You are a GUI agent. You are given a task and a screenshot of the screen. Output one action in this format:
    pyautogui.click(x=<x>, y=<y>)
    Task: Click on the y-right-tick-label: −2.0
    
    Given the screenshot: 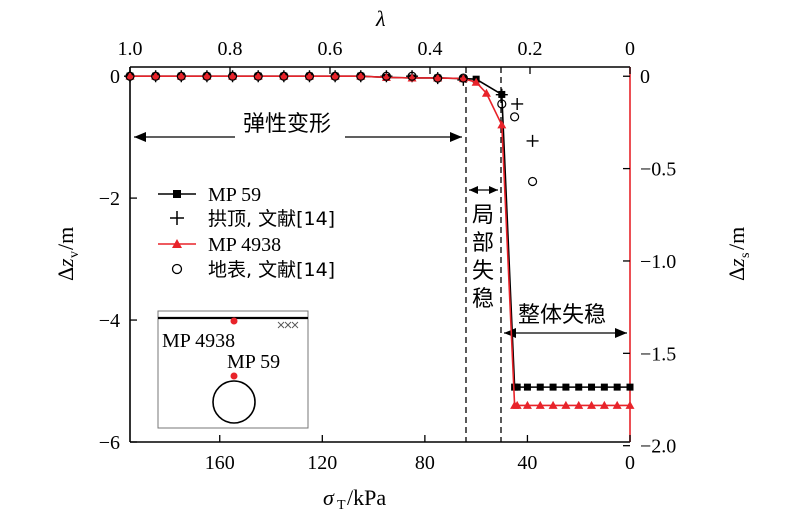 What is the action you would take?
    pyautogui.click(x=658, y=447)
    